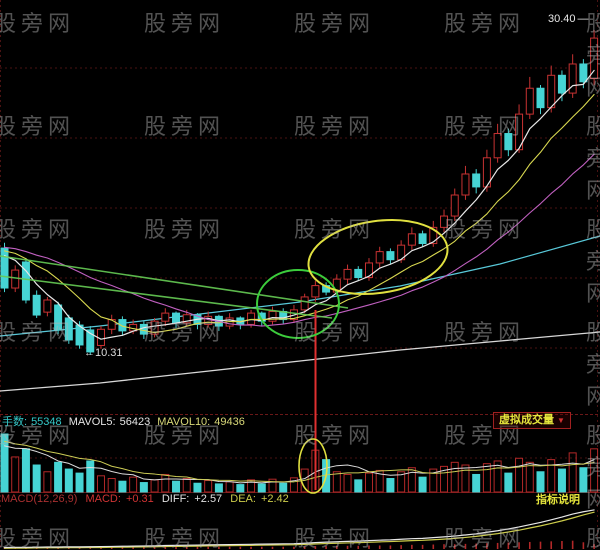 Image resolution: width=600 pixels, height=550 pixels. I want to click on virtual-volume-label: 虚拟成交量, so click(526, 420).